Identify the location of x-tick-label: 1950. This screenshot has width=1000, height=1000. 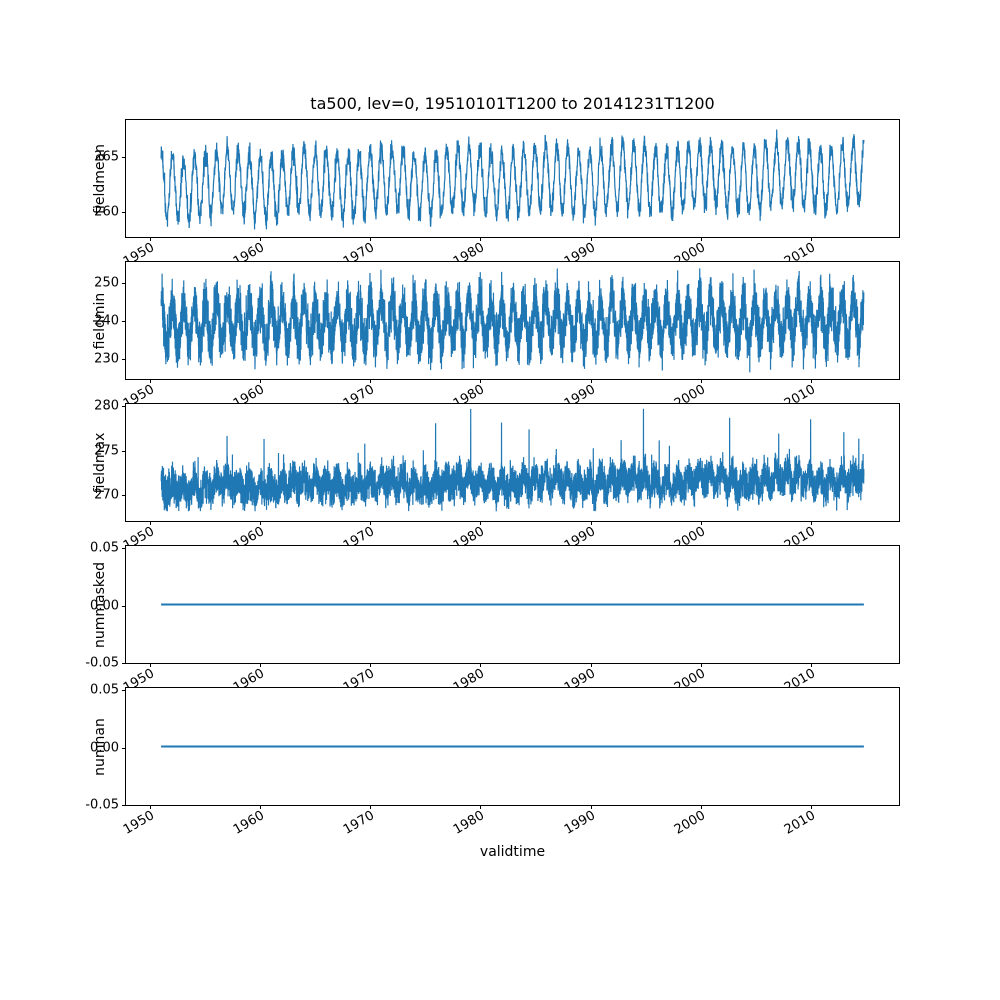
(139, 823).